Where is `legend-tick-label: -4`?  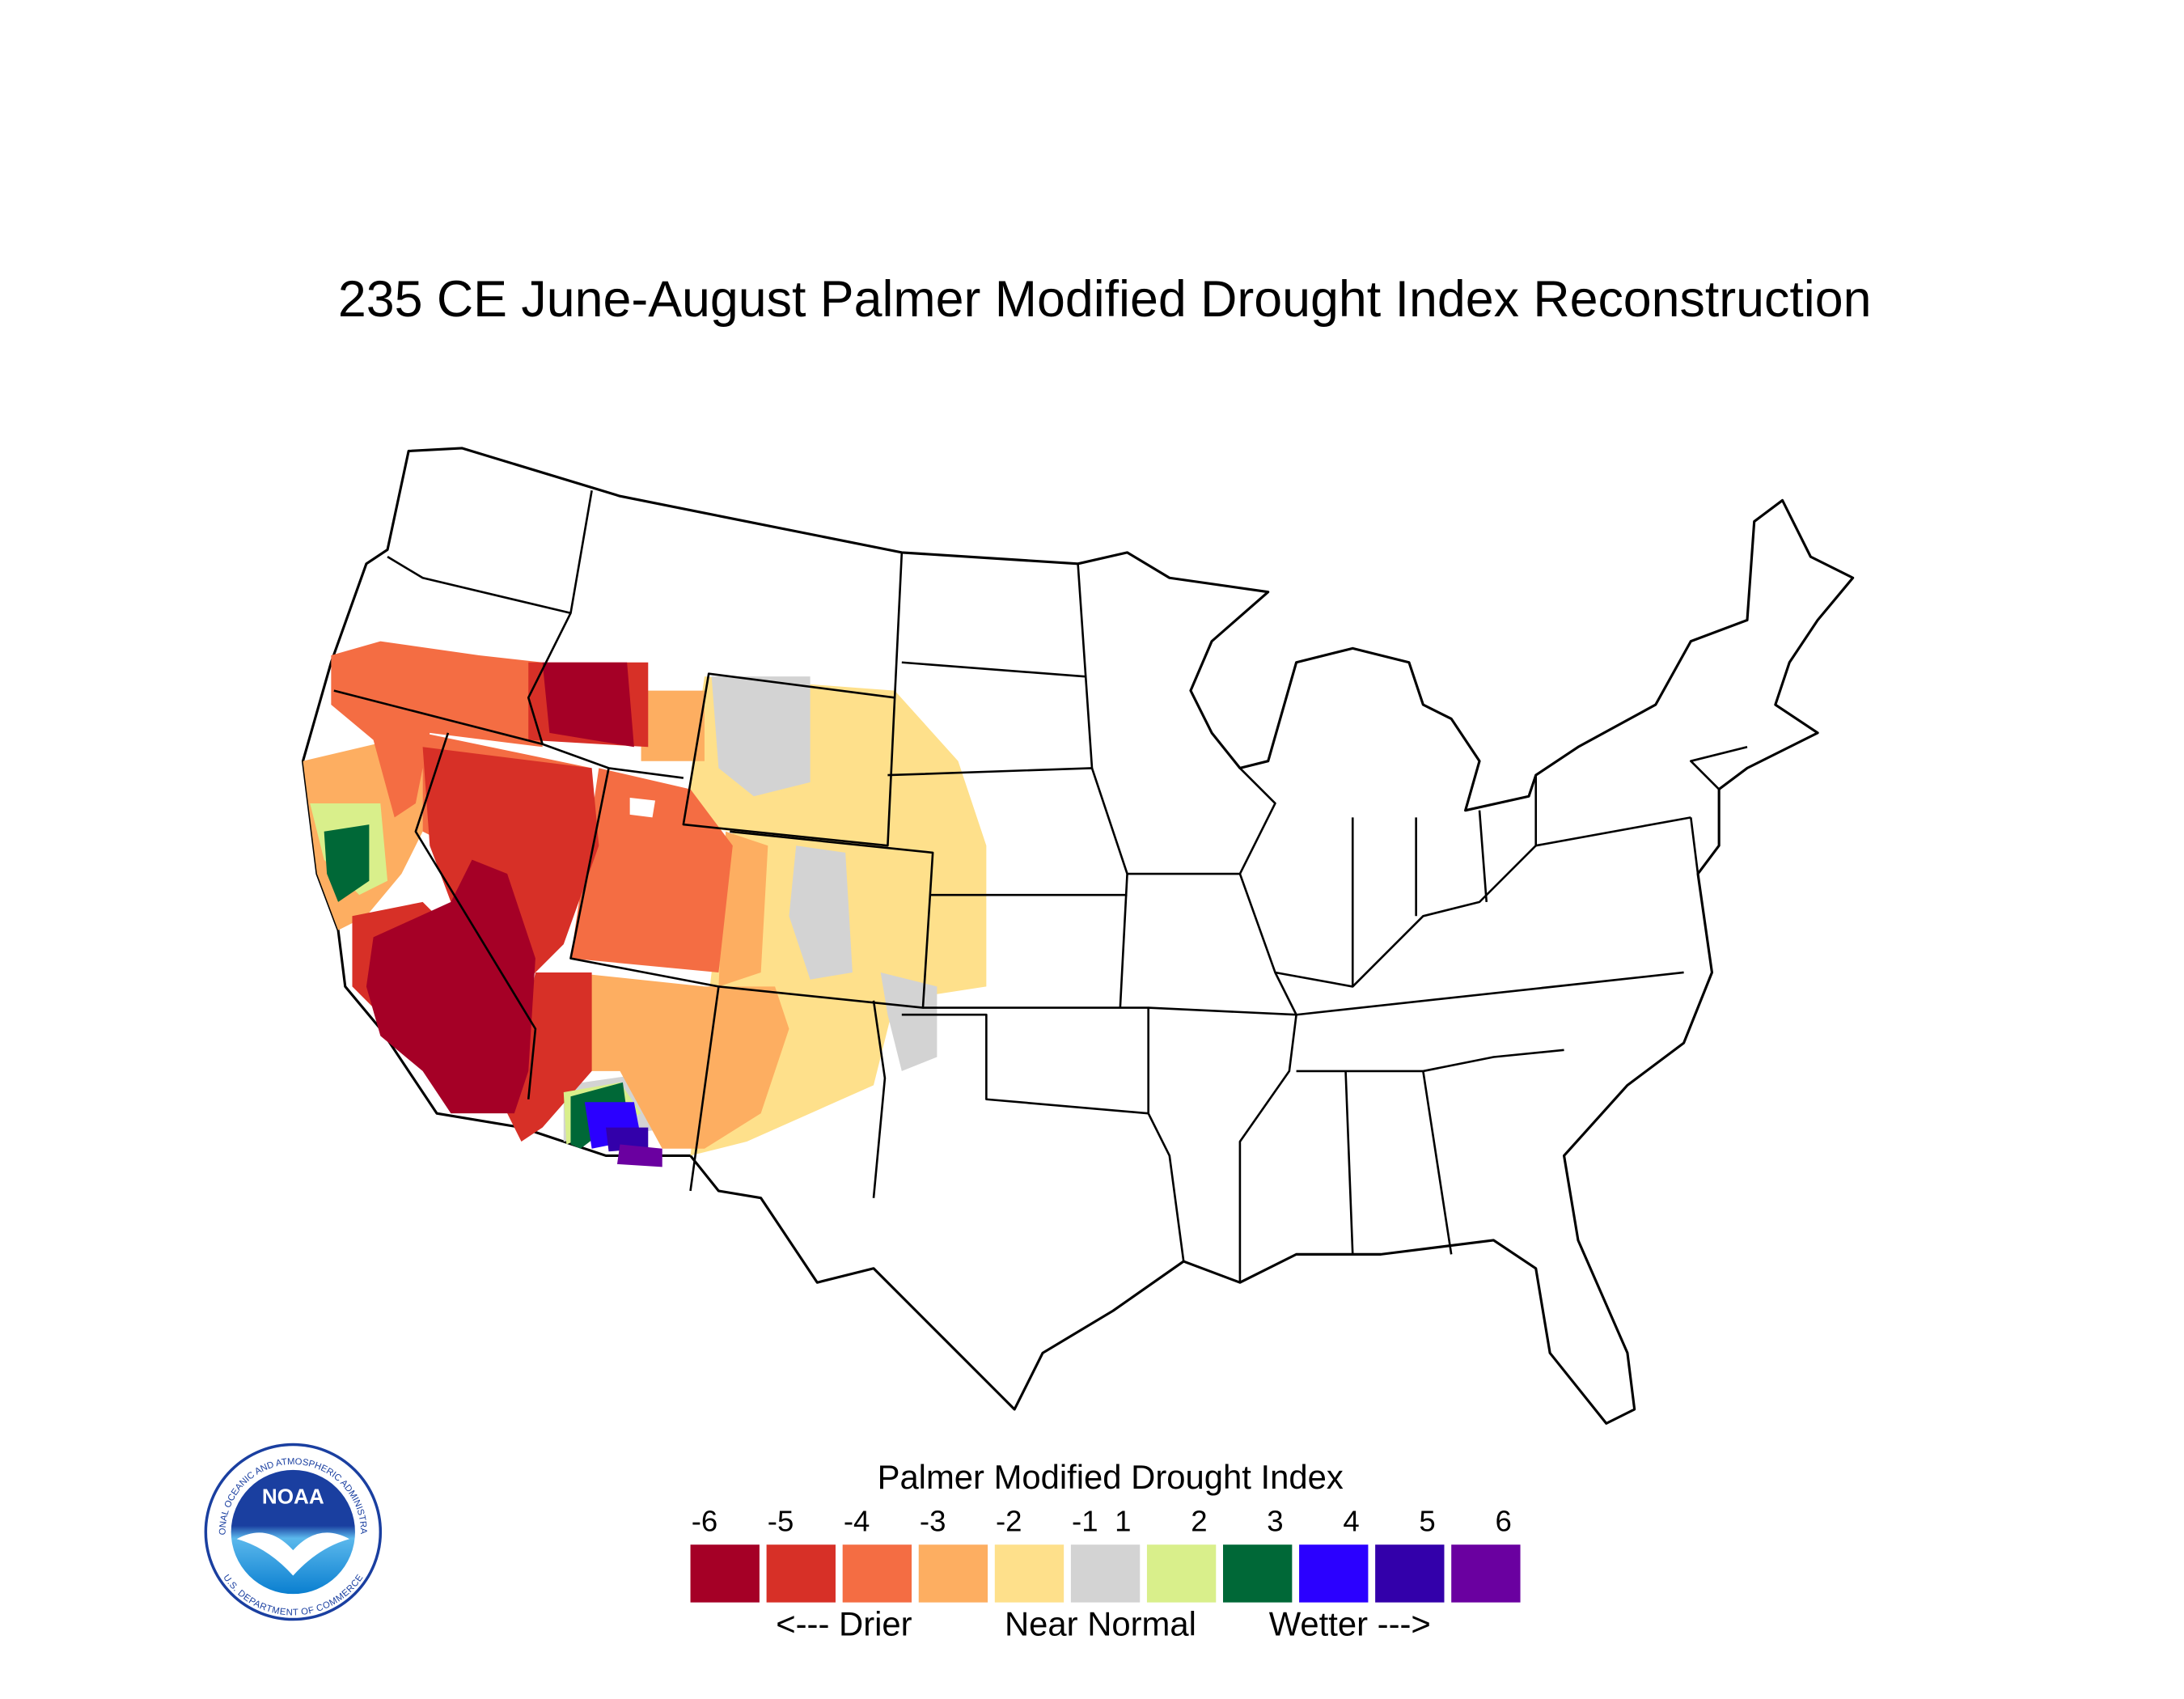
legend-tick-label: -4 is located at coordinates (857, 1521).